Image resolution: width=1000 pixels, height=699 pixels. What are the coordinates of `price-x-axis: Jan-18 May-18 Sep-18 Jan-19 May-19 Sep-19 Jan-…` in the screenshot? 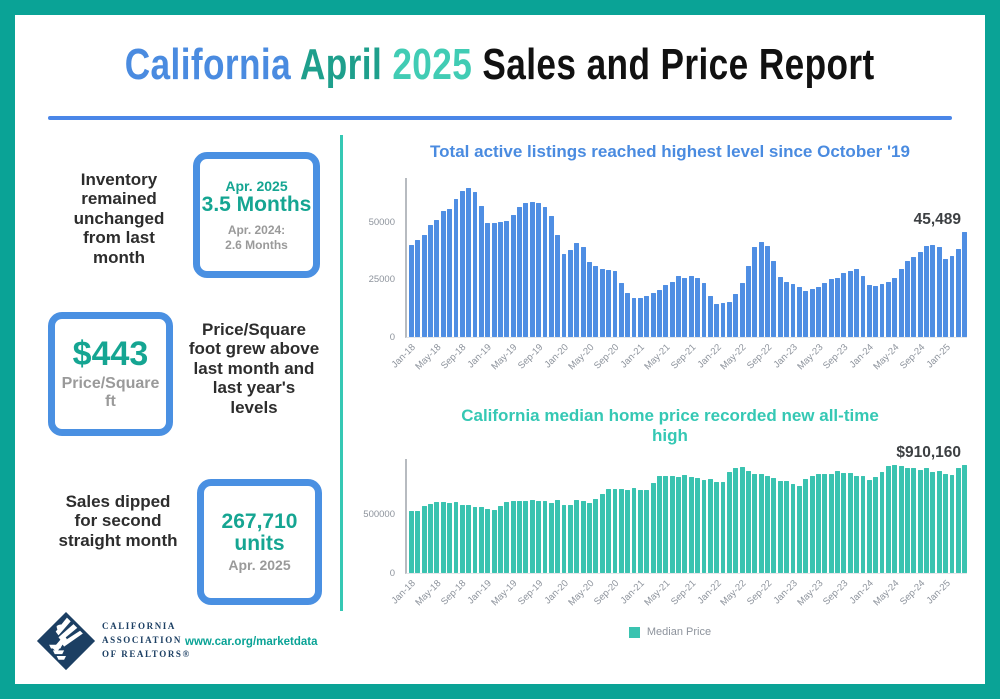 It's located at (678, 600).